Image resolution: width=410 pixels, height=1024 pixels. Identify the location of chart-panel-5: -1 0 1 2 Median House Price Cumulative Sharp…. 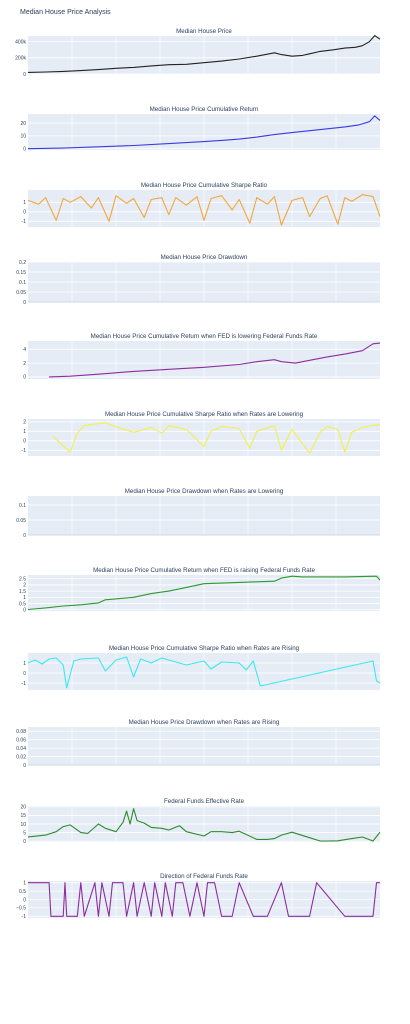
(201, 433).